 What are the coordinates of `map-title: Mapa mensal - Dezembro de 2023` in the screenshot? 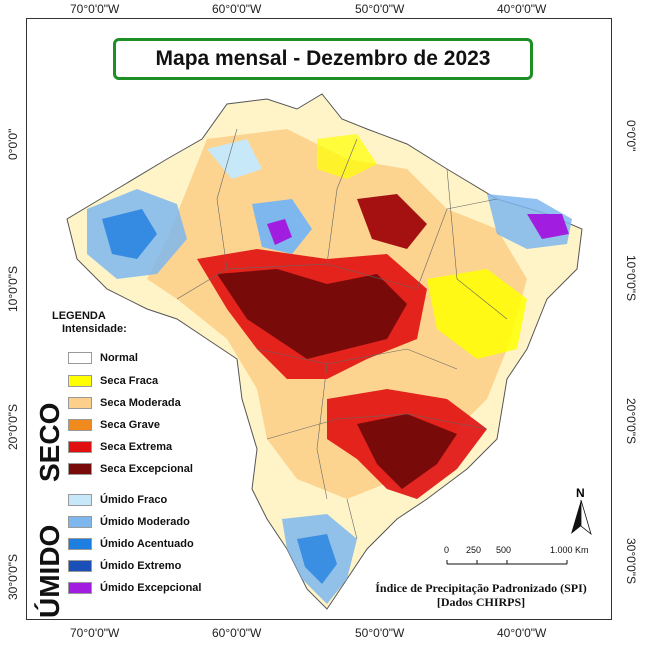 It's located at (323, 59).